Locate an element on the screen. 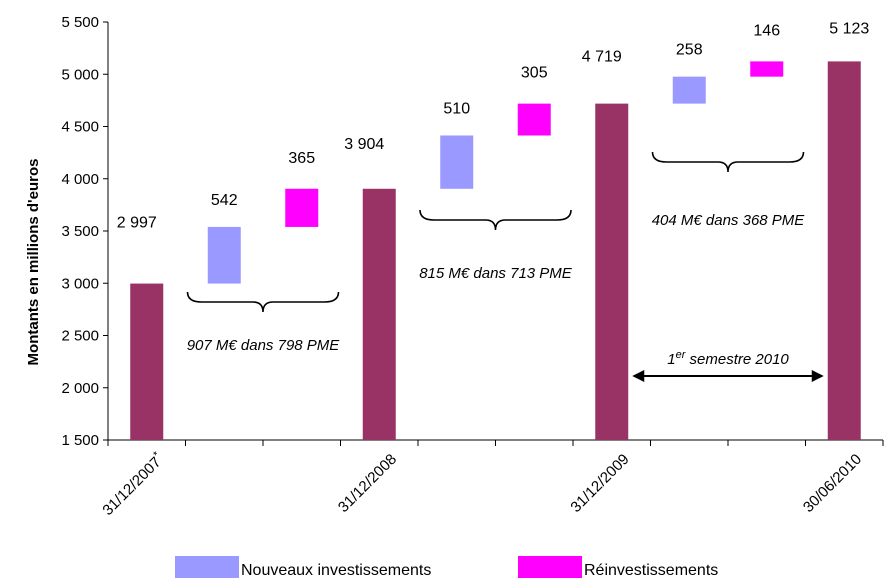 This screenshot has height=581, width=892. arrow-right-head is located at coordinates (817, 376).